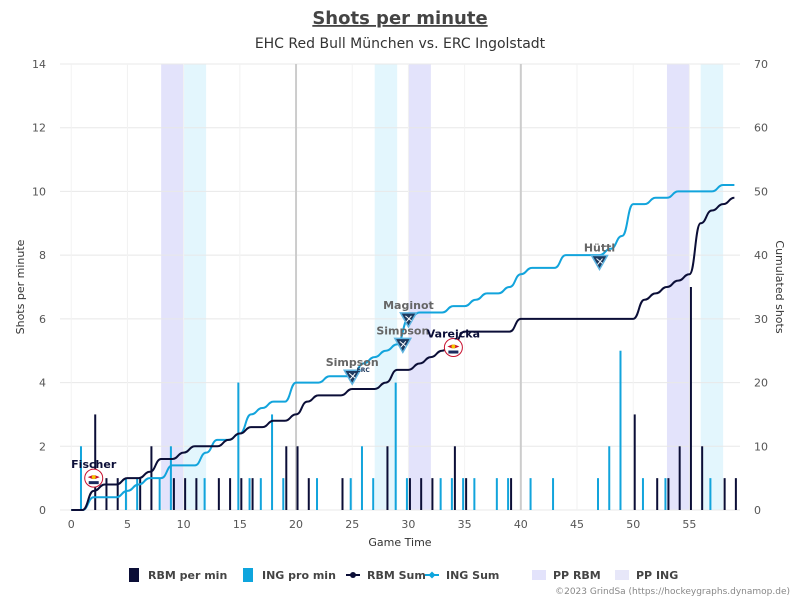 This screenshot has width=800, height=600. I want to click on goal-label-5: Hüttl, so click(599, 248).